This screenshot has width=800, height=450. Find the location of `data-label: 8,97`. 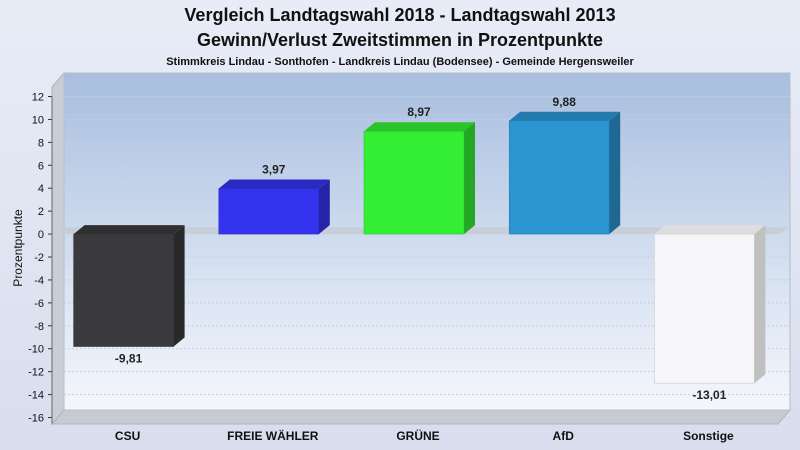

data-label: 8,97 is located at coordinates (419, 112).